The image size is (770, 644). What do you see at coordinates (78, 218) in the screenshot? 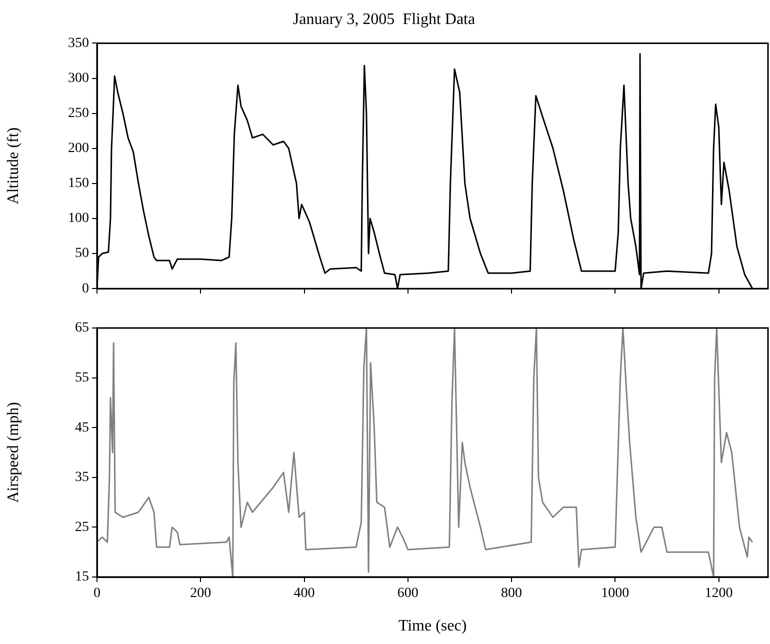
I see `y-tick-label: 100` at bounding box center [78, 218].